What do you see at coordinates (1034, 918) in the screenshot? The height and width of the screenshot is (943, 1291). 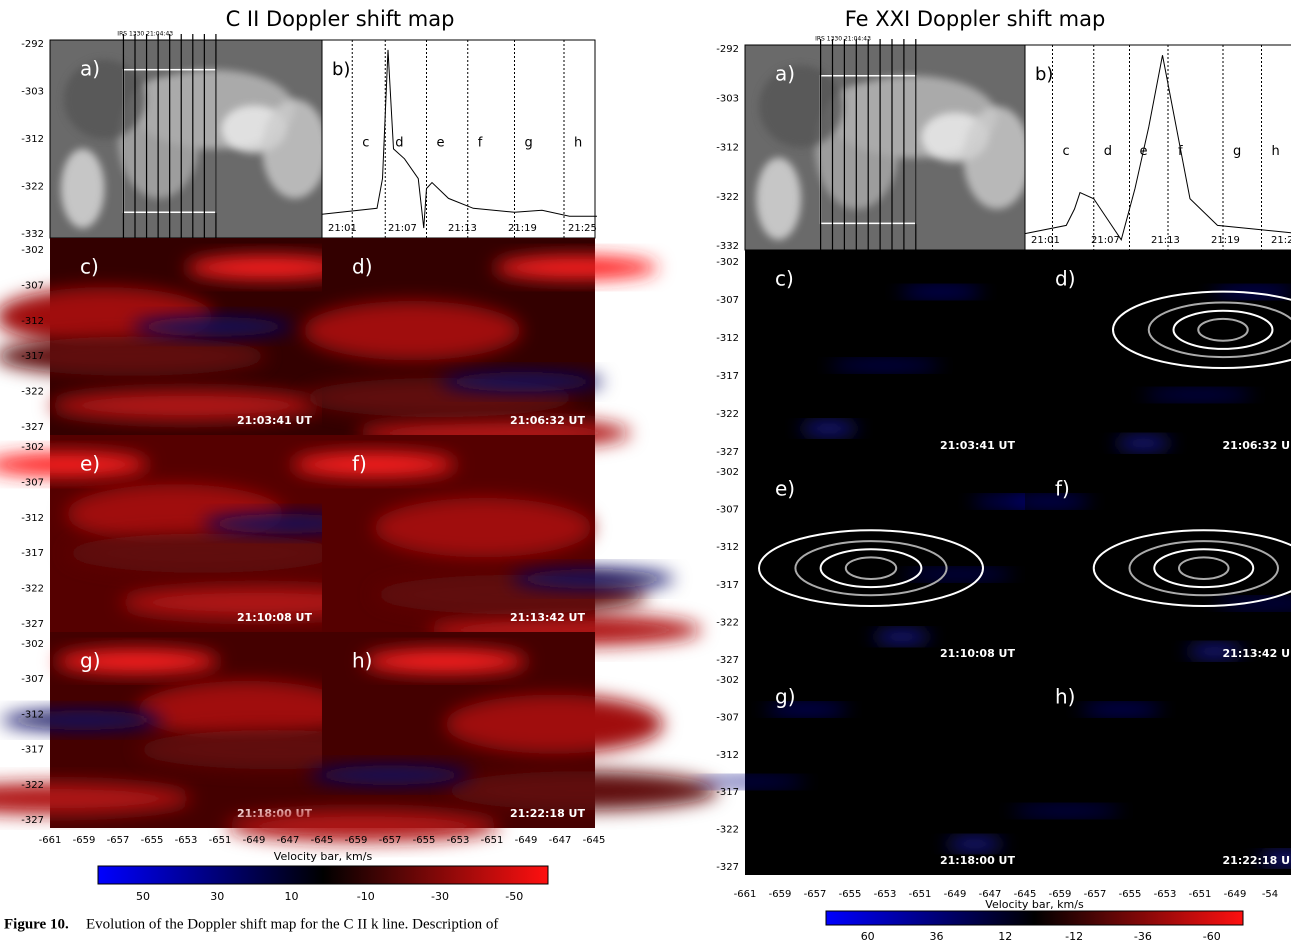 I see `colorbar` at bounding box center [1034, 918].